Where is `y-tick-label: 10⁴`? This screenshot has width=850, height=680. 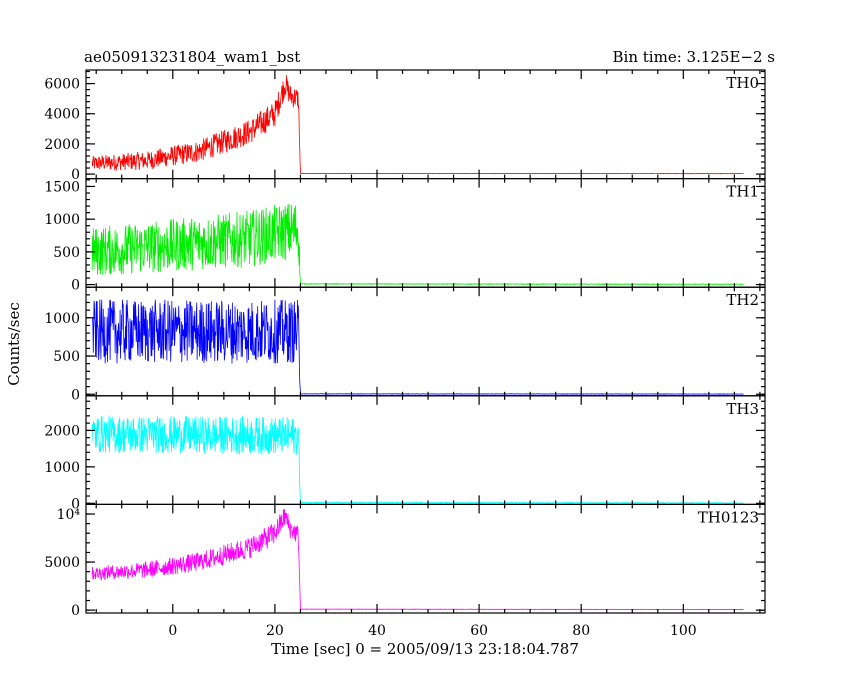 y-tick-label: 10⁴ is located at coordinates (69, 515).